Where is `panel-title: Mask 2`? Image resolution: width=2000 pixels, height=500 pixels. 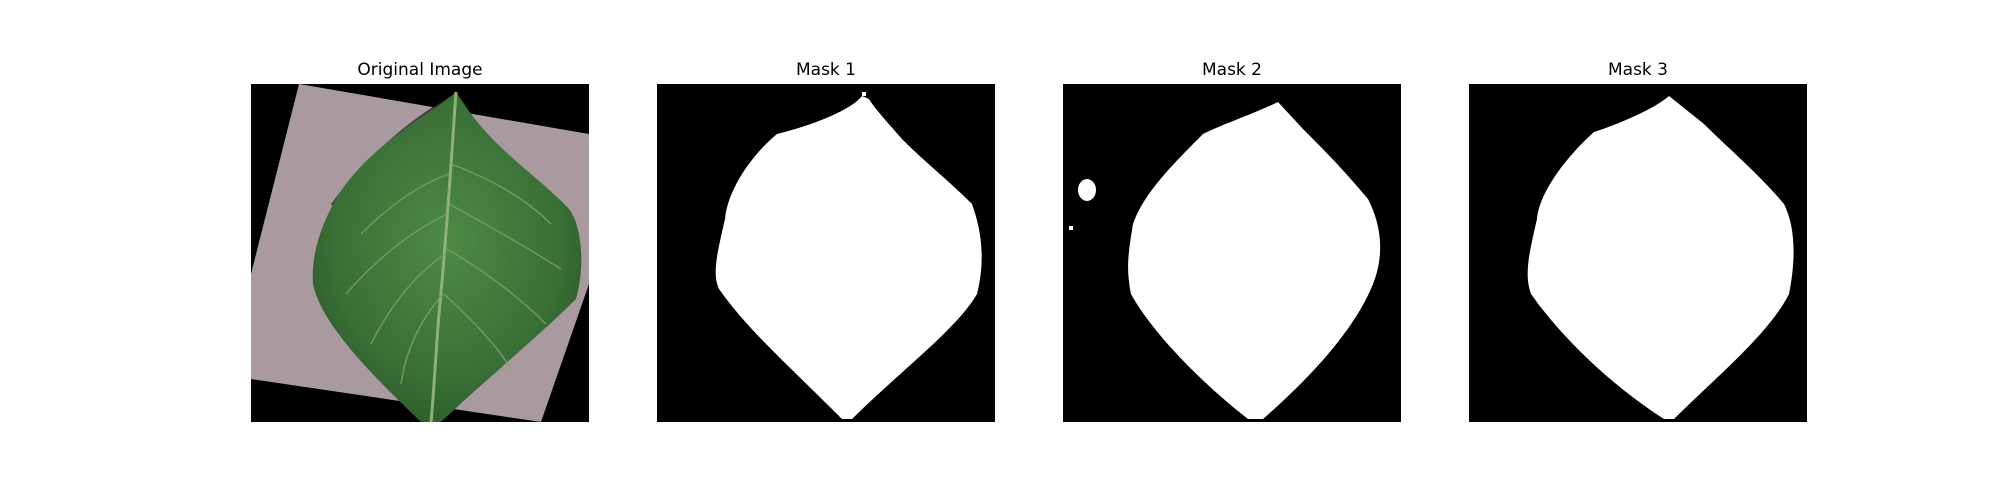 panel-title: Mask 2 is located at coordinates (1231, 70).